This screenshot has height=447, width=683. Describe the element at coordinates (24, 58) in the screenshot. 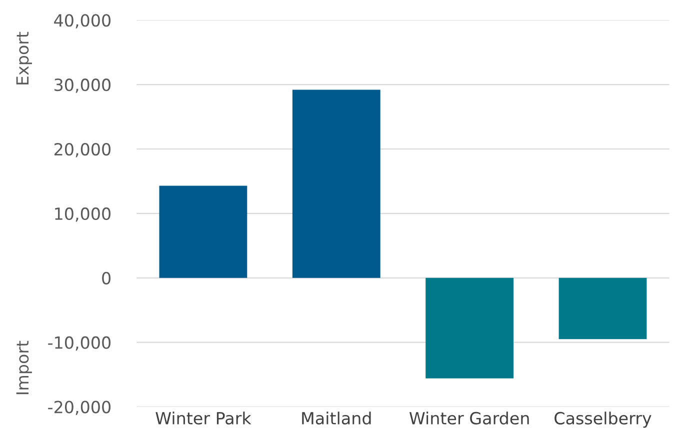

I see `text: Export` at that location.